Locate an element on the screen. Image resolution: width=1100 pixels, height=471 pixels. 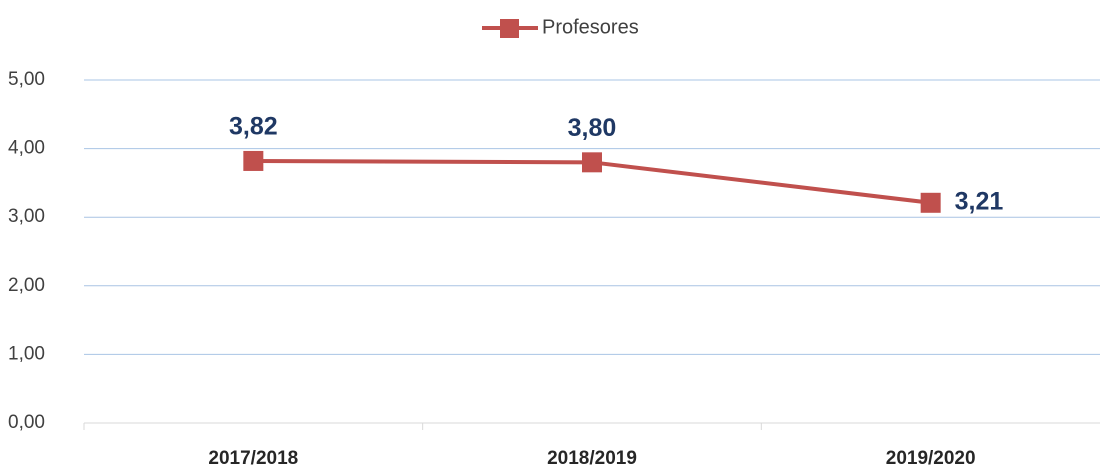
x-tick-label: 2018/2019 is located at coordinates (592, 458).